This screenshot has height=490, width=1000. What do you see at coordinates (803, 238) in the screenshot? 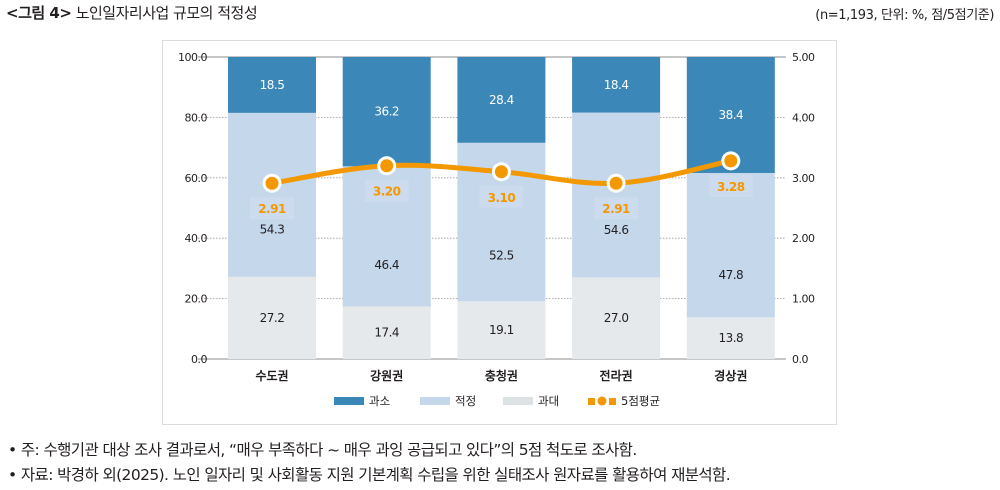
I see `y-right-tick-label: 2.00` at bounding box center [803, 238].